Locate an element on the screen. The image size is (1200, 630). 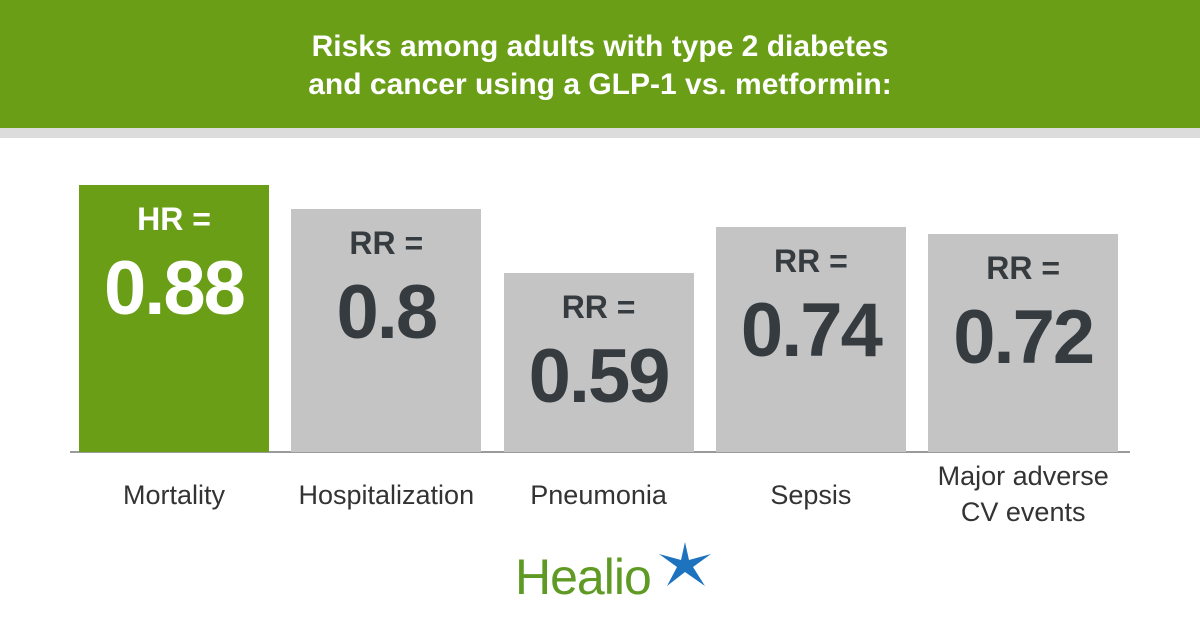
category-label: Hospitalization is located at coordinates (386, 495).